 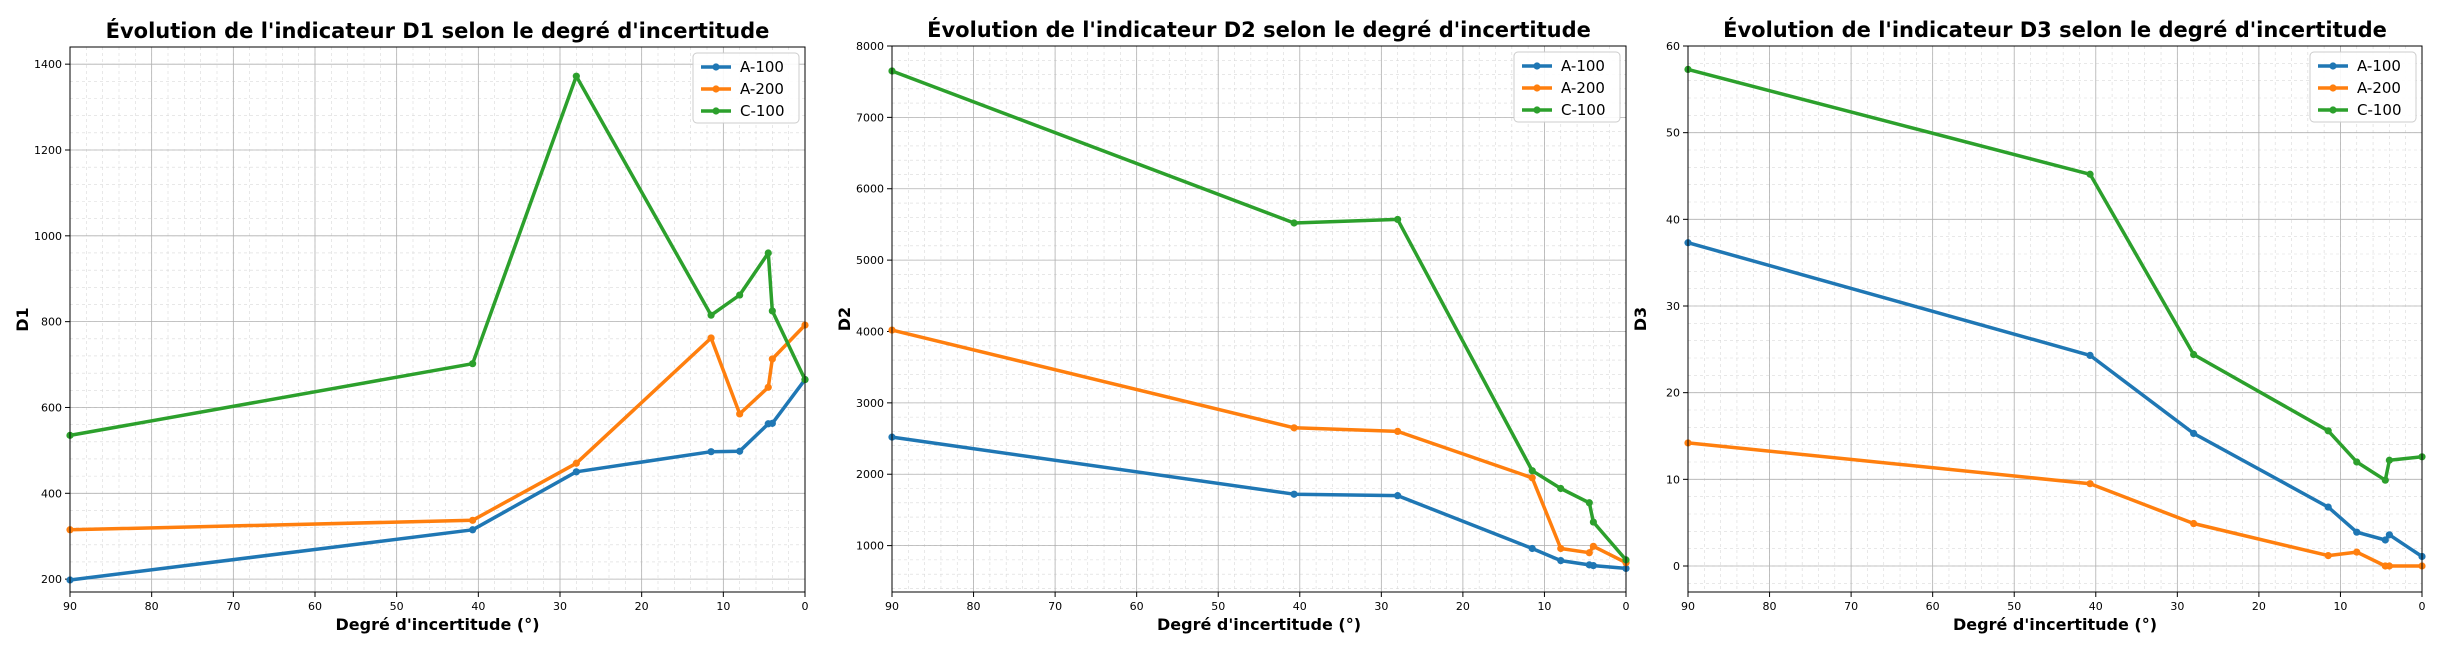 What do you see at coordinates (48, 64) in the screenshot?
I see `y-tick-label: 1400` at bounding box center [48, 64].